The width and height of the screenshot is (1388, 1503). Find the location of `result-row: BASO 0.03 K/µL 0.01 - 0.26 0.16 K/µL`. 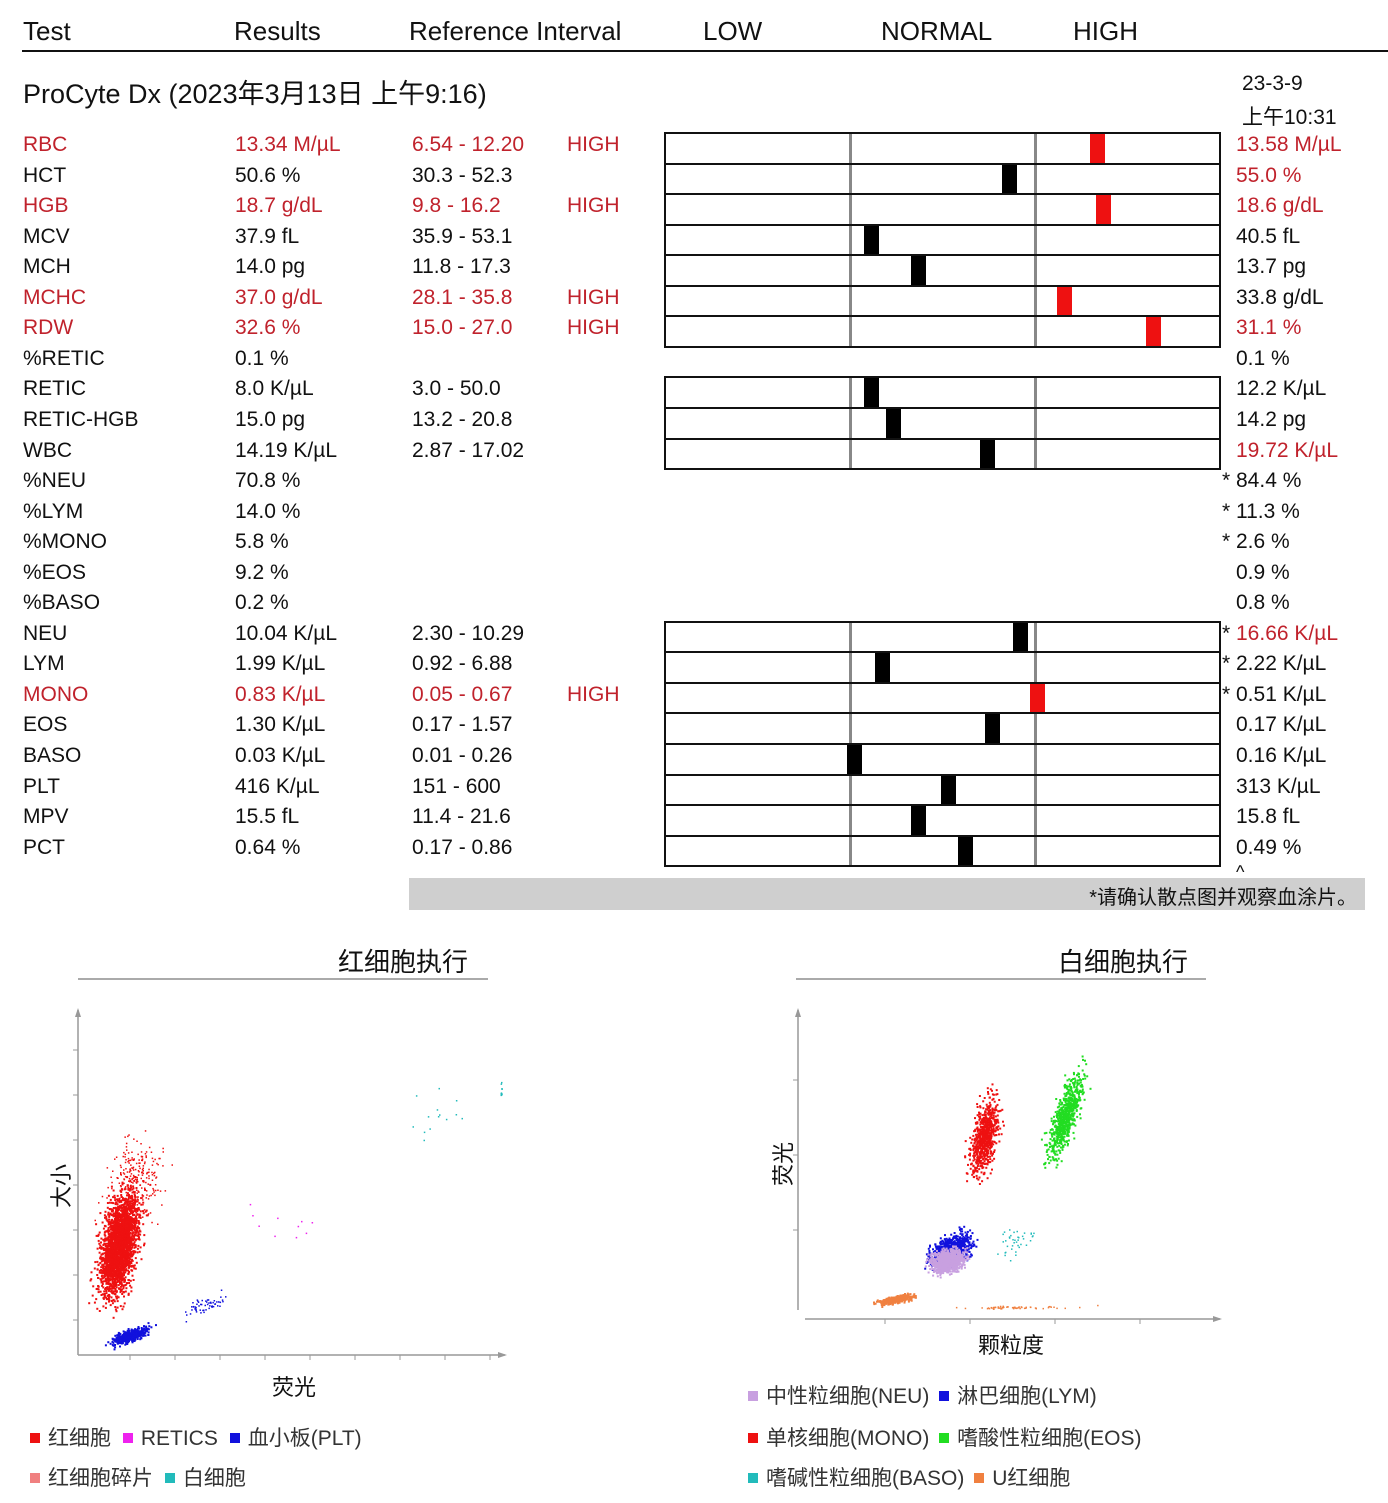

result-row: BASO 0.03 K/µL 0.01 - 0.26 0.16 K/µL is located at coordinates (694, 759).